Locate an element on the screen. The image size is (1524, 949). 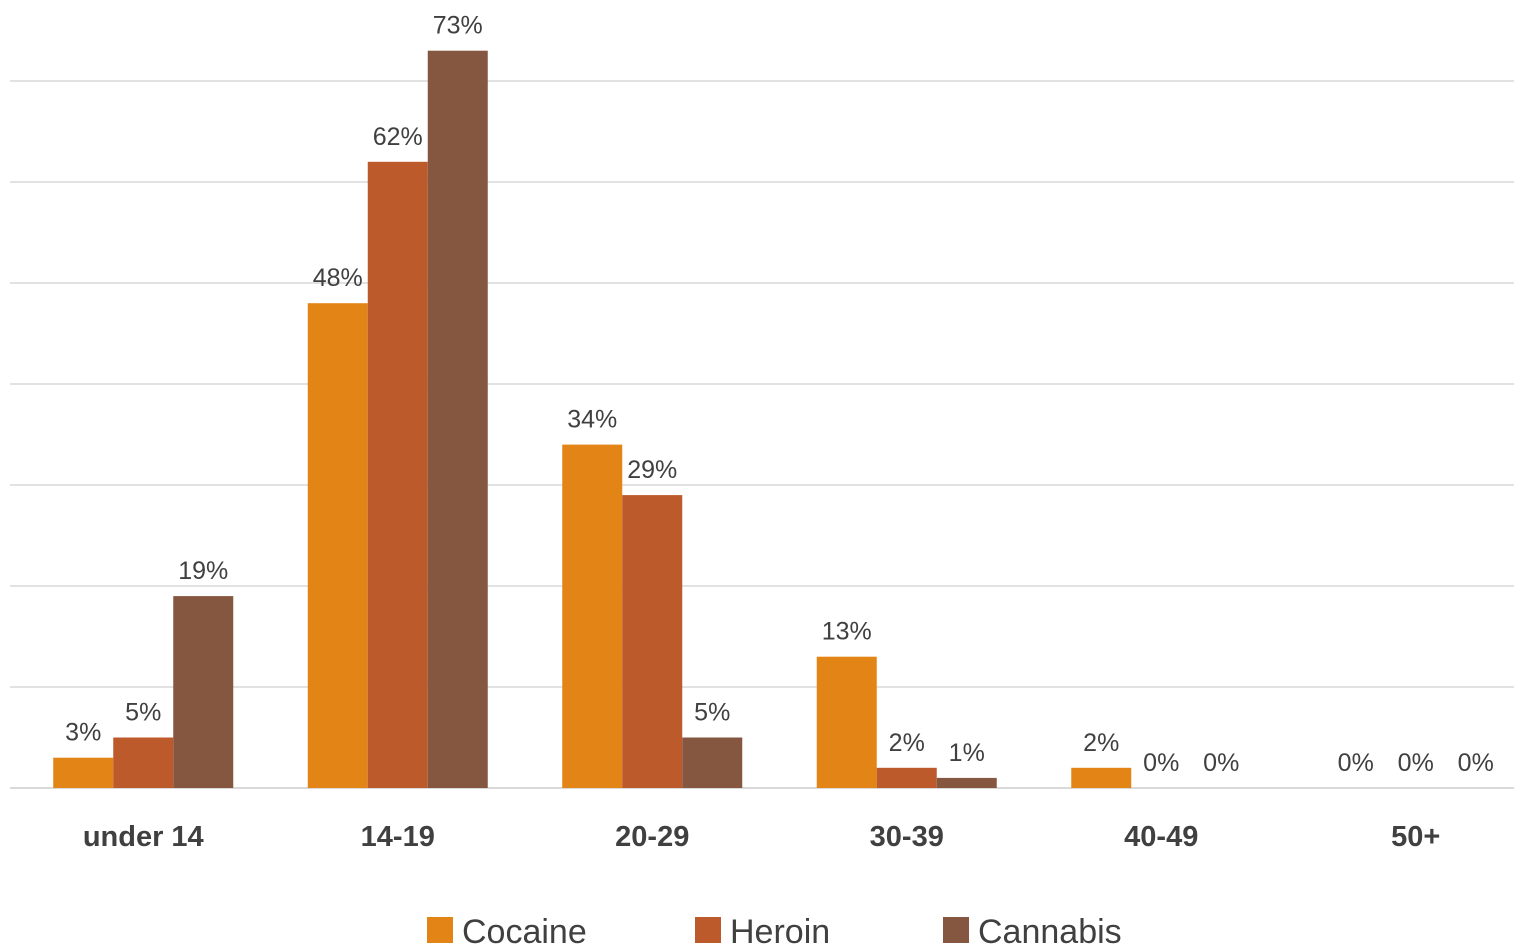
data-label: 62% is located at coordinates (398, 137).